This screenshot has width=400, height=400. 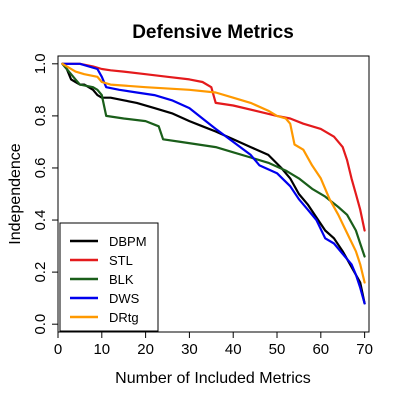 I want to click on x-tick-label: 40, so click(x=233, y=349).